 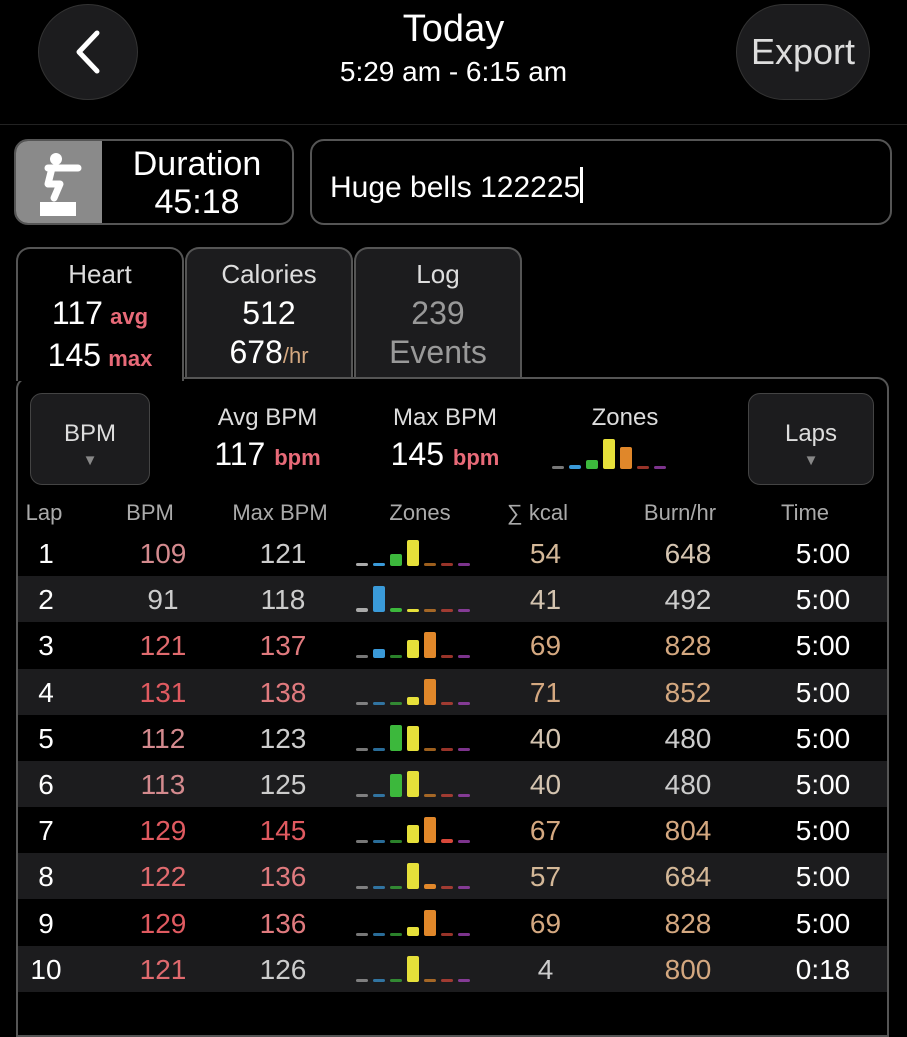 I want to click on cell-bpm: 121, so click(x=163, y=969).